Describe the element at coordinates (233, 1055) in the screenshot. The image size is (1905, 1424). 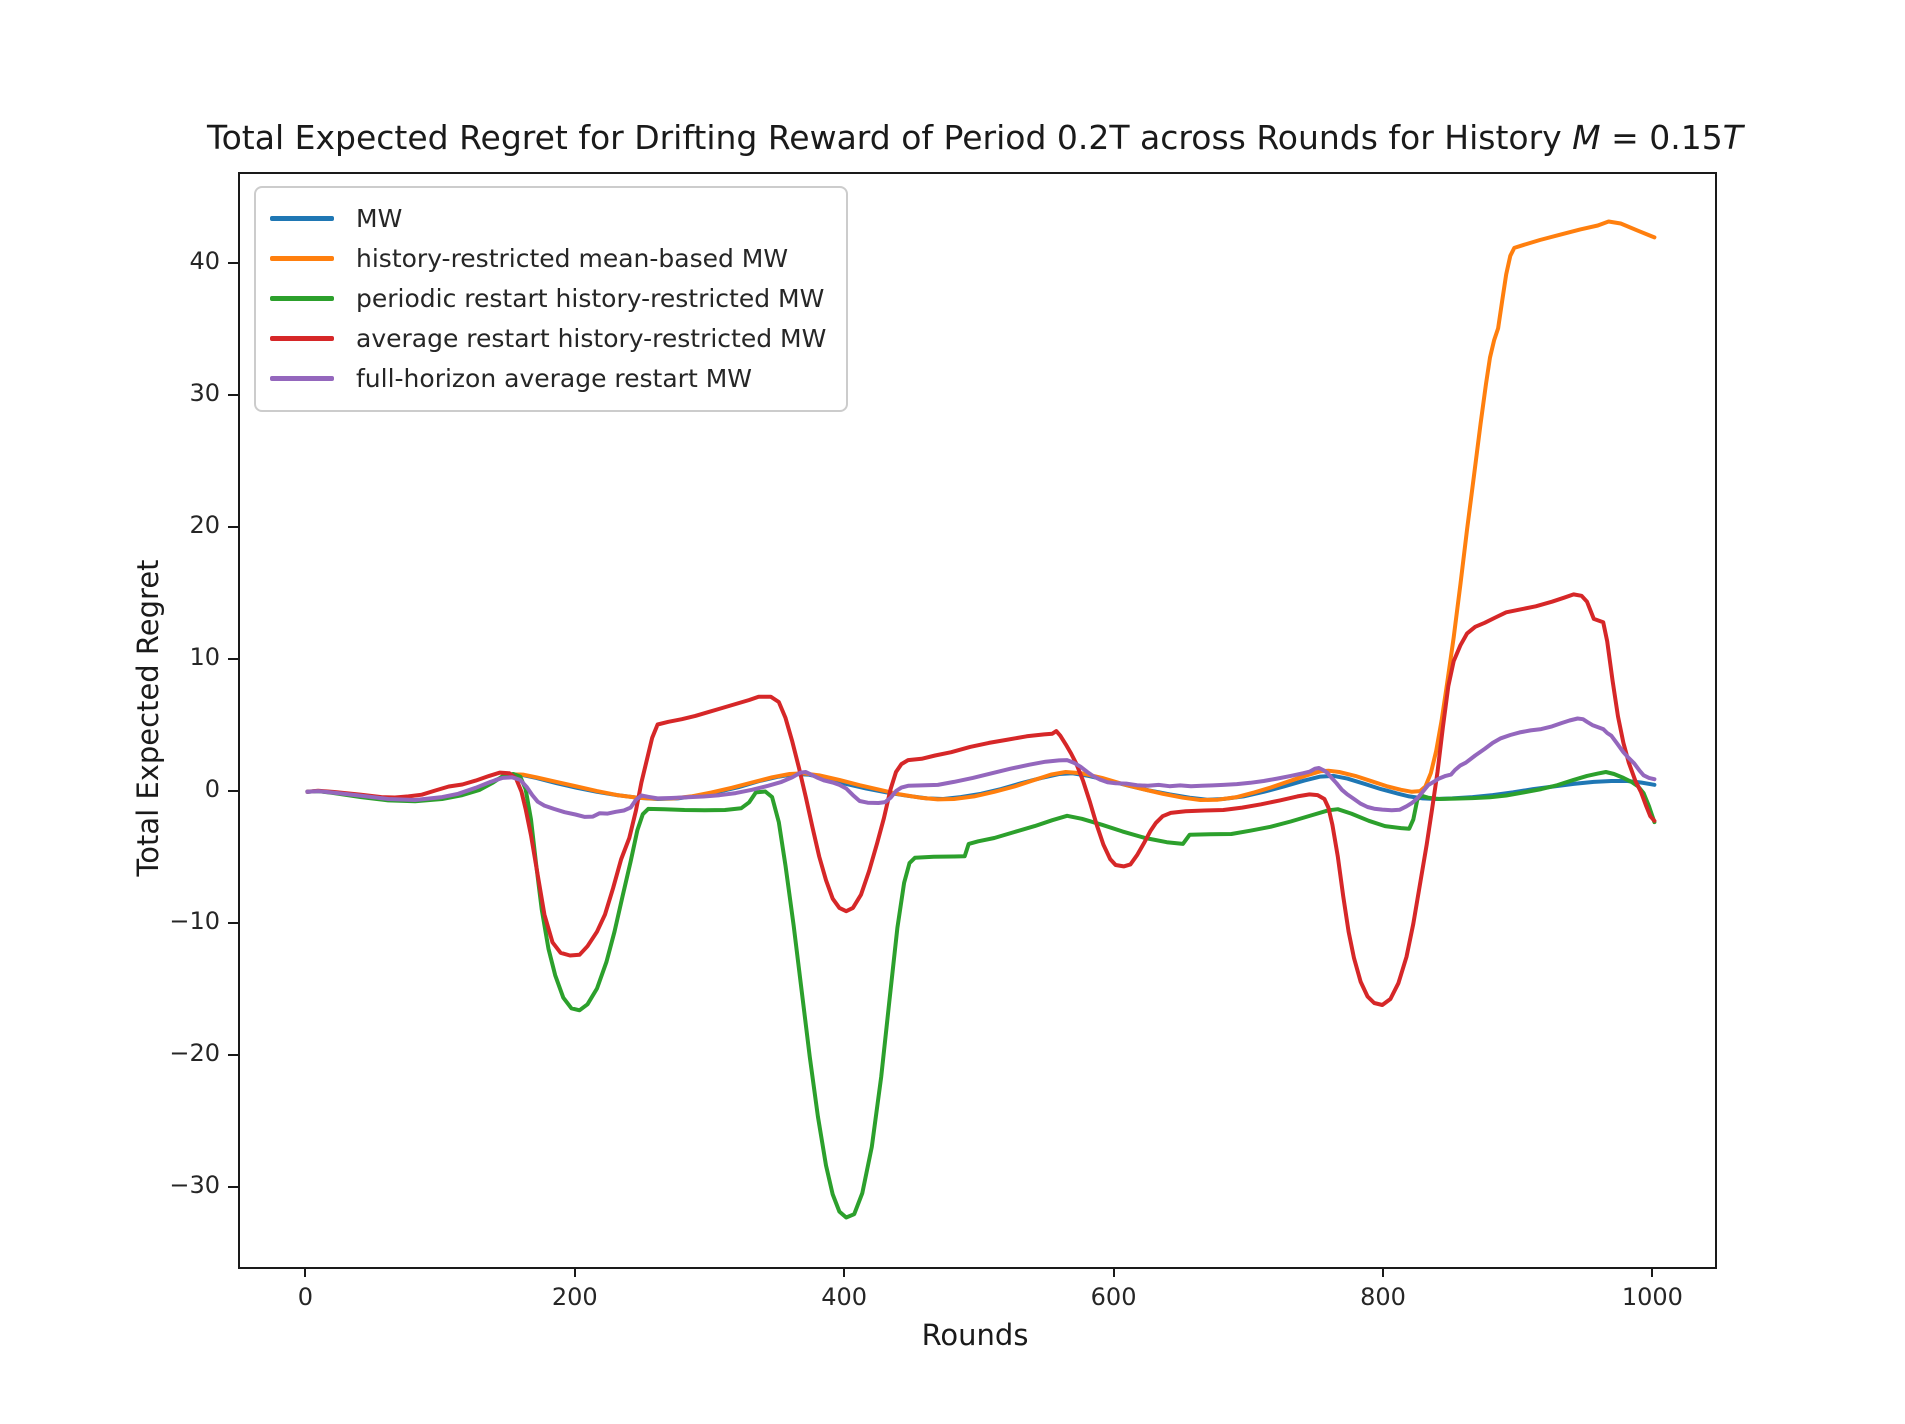
I see `y-tick-mark--20` at that location.